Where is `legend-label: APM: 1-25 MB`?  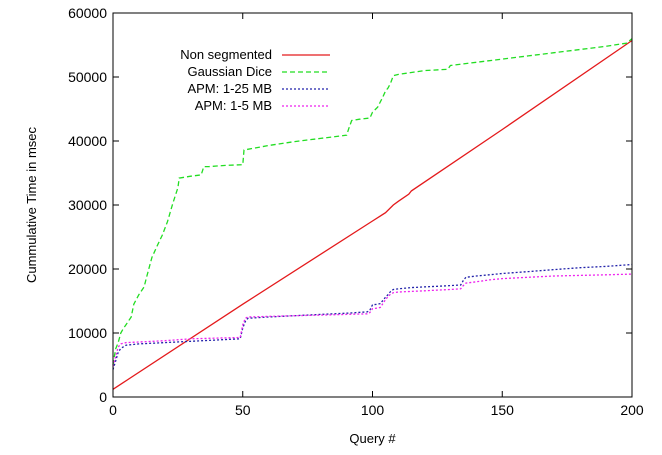
legend-label: APM: 1-25 MB is located at coordinates (229, 88).